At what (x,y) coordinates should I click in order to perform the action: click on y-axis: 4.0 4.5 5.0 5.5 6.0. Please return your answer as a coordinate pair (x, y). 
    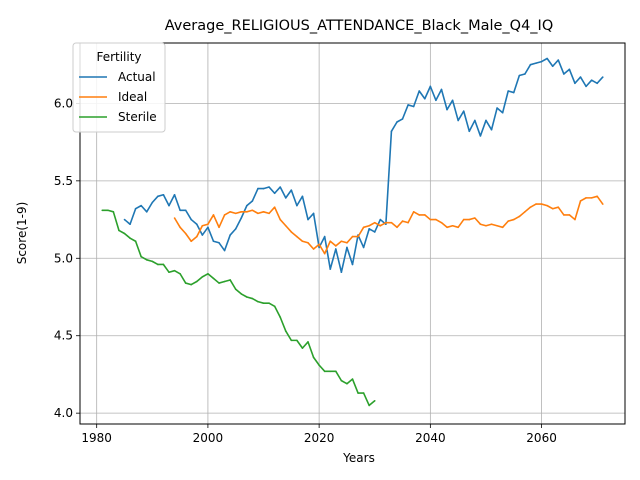
    Looking at the image, I should click on (67, 258).